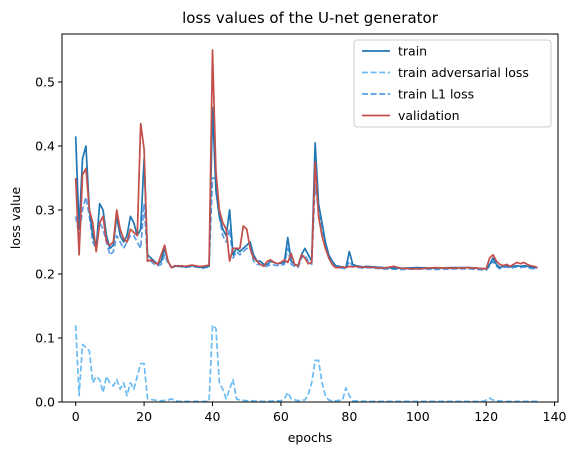  What do you see at coordinates (429, 115) in the screenshot?
I see `legend-label: validation` at bounding box center [429, 115].